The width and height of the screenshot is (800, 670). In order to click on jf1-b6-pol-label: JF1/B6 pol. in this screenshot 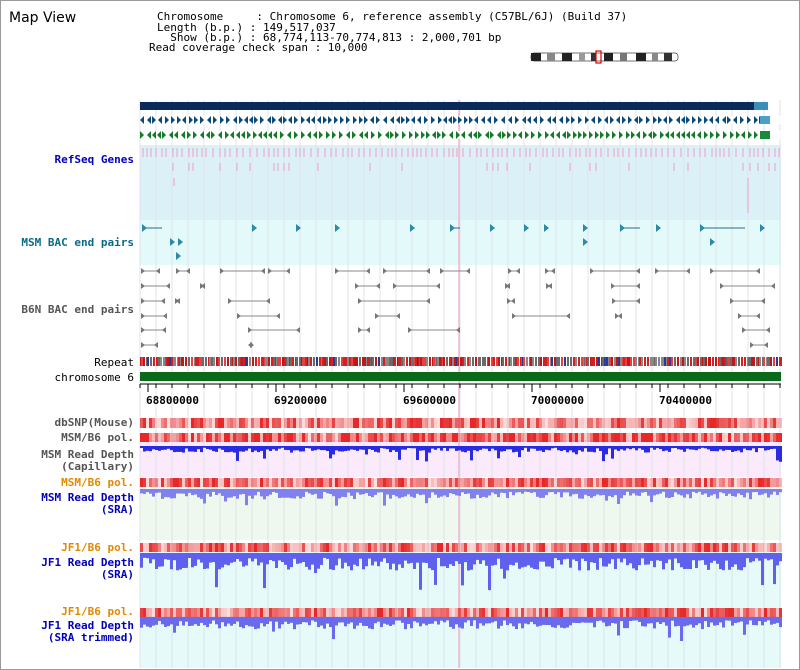, I will do `click(97, 547)`.